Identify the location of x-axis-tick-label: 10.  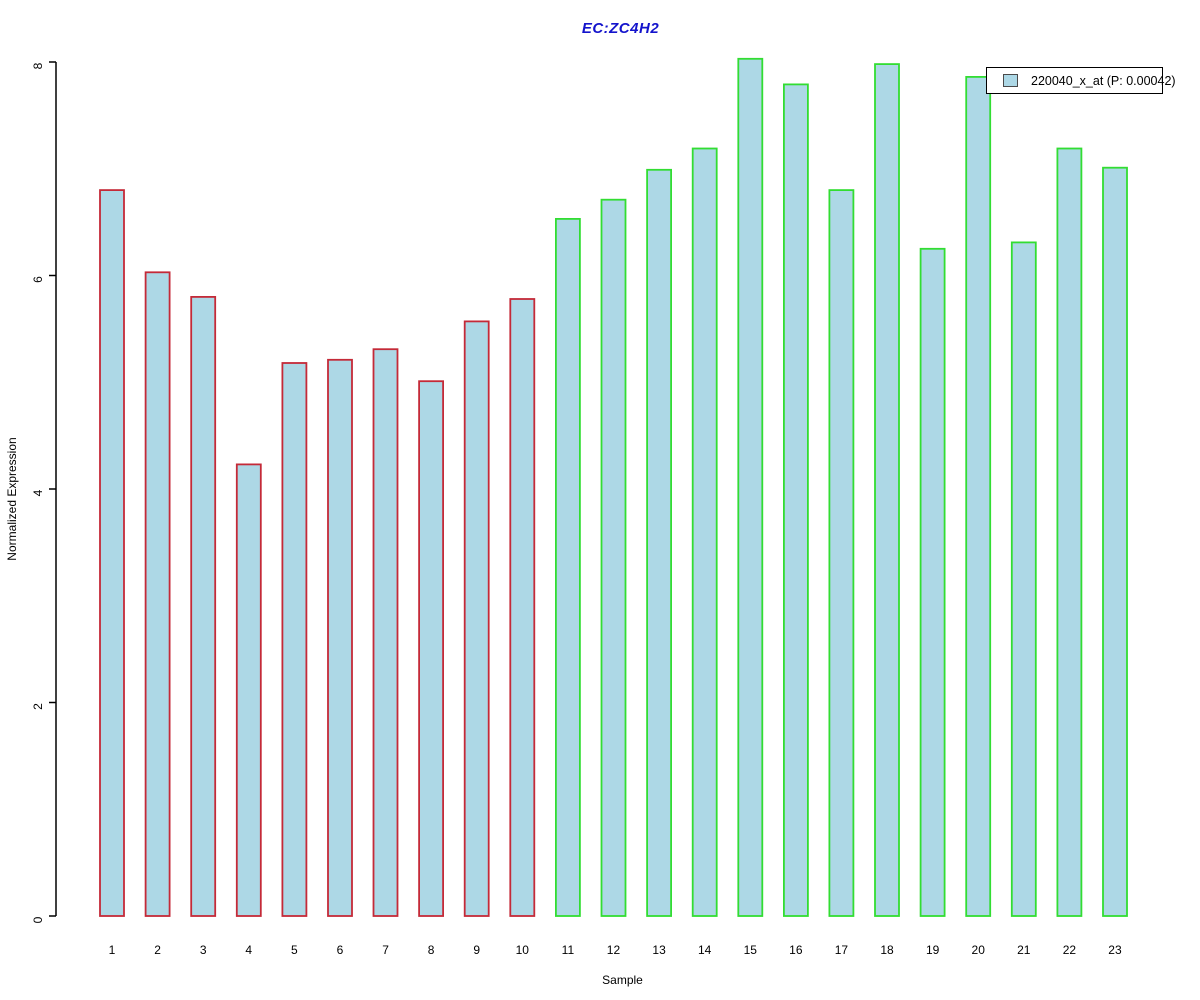
(523, 950).